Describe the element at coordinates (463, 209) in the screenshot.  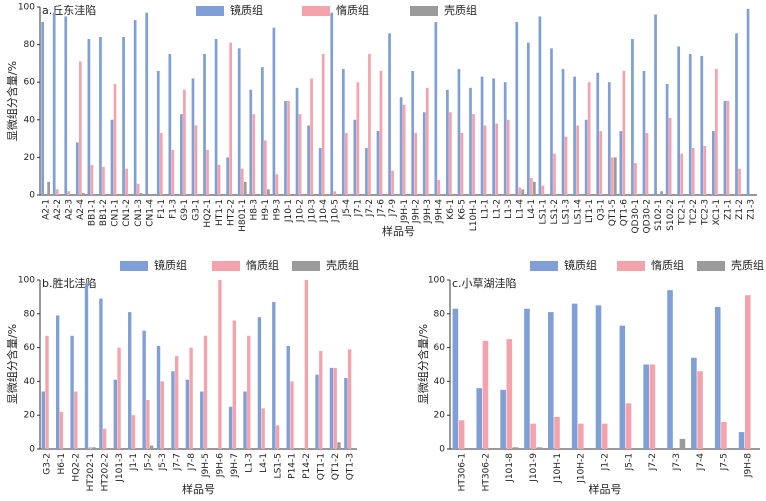
I see `x-tick-label: K6-5` at that location.